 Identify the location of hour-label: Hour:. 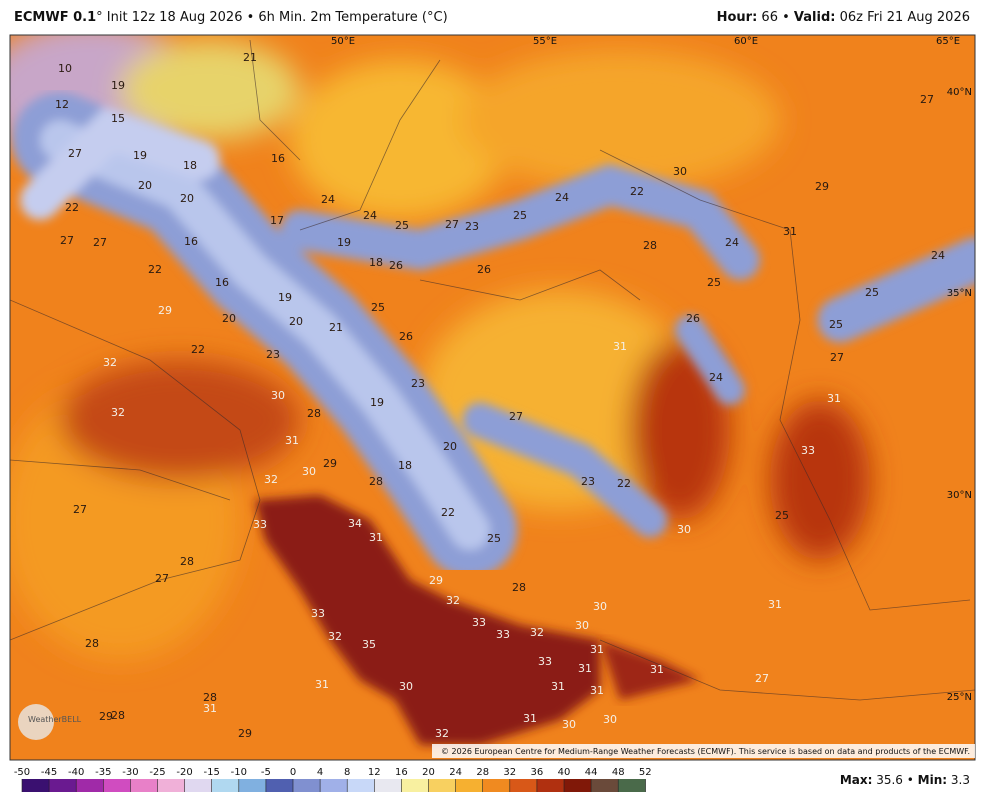
(737, 17).